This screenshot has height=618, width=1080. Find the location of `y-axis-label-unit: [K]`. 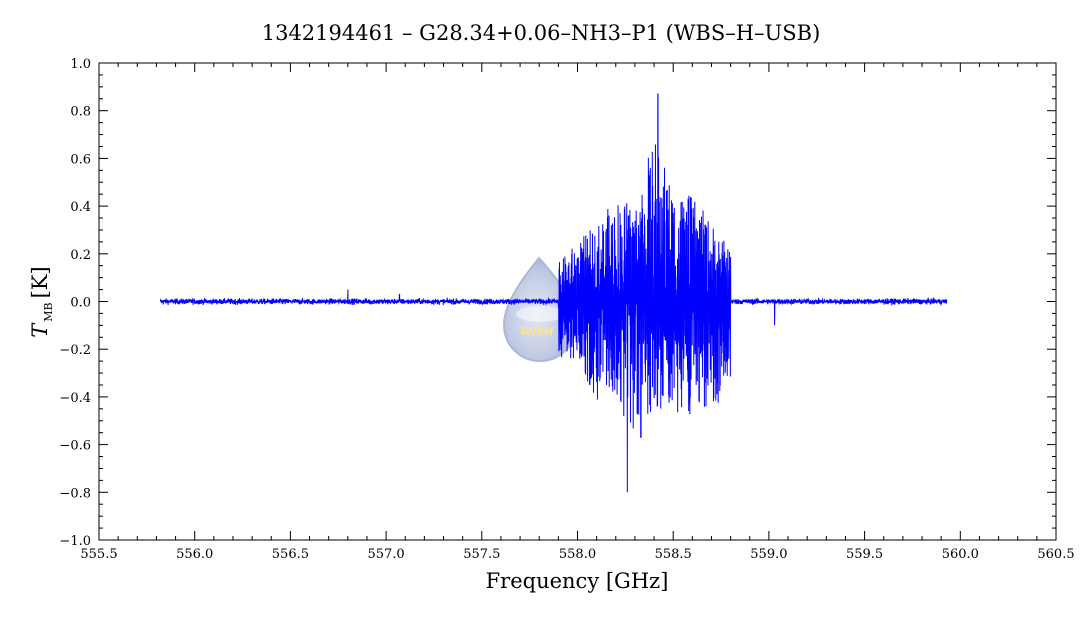

y-axis-label-unit: [K] is located at coordinates (40, 282).